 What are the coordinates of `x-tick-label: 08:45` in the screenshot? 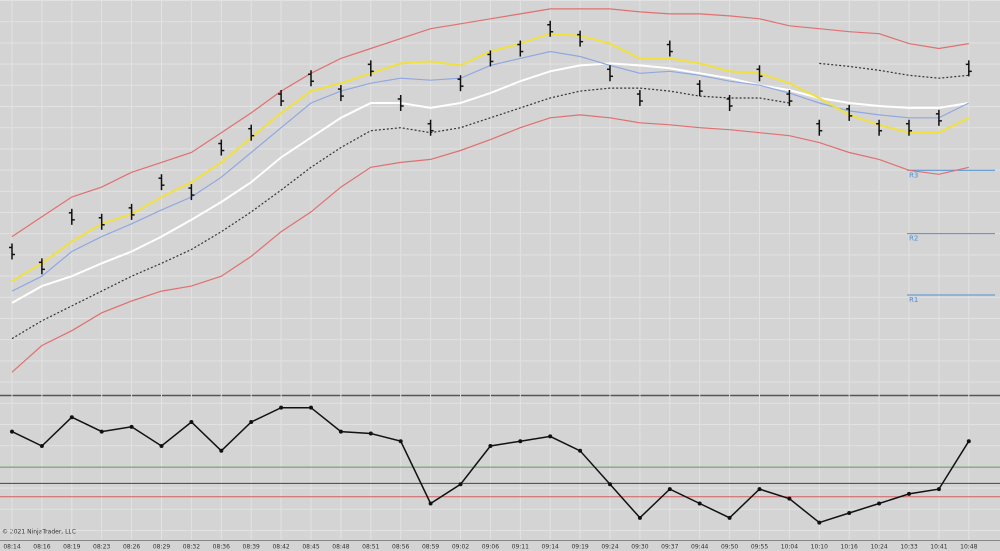 It's located at (310, 547).